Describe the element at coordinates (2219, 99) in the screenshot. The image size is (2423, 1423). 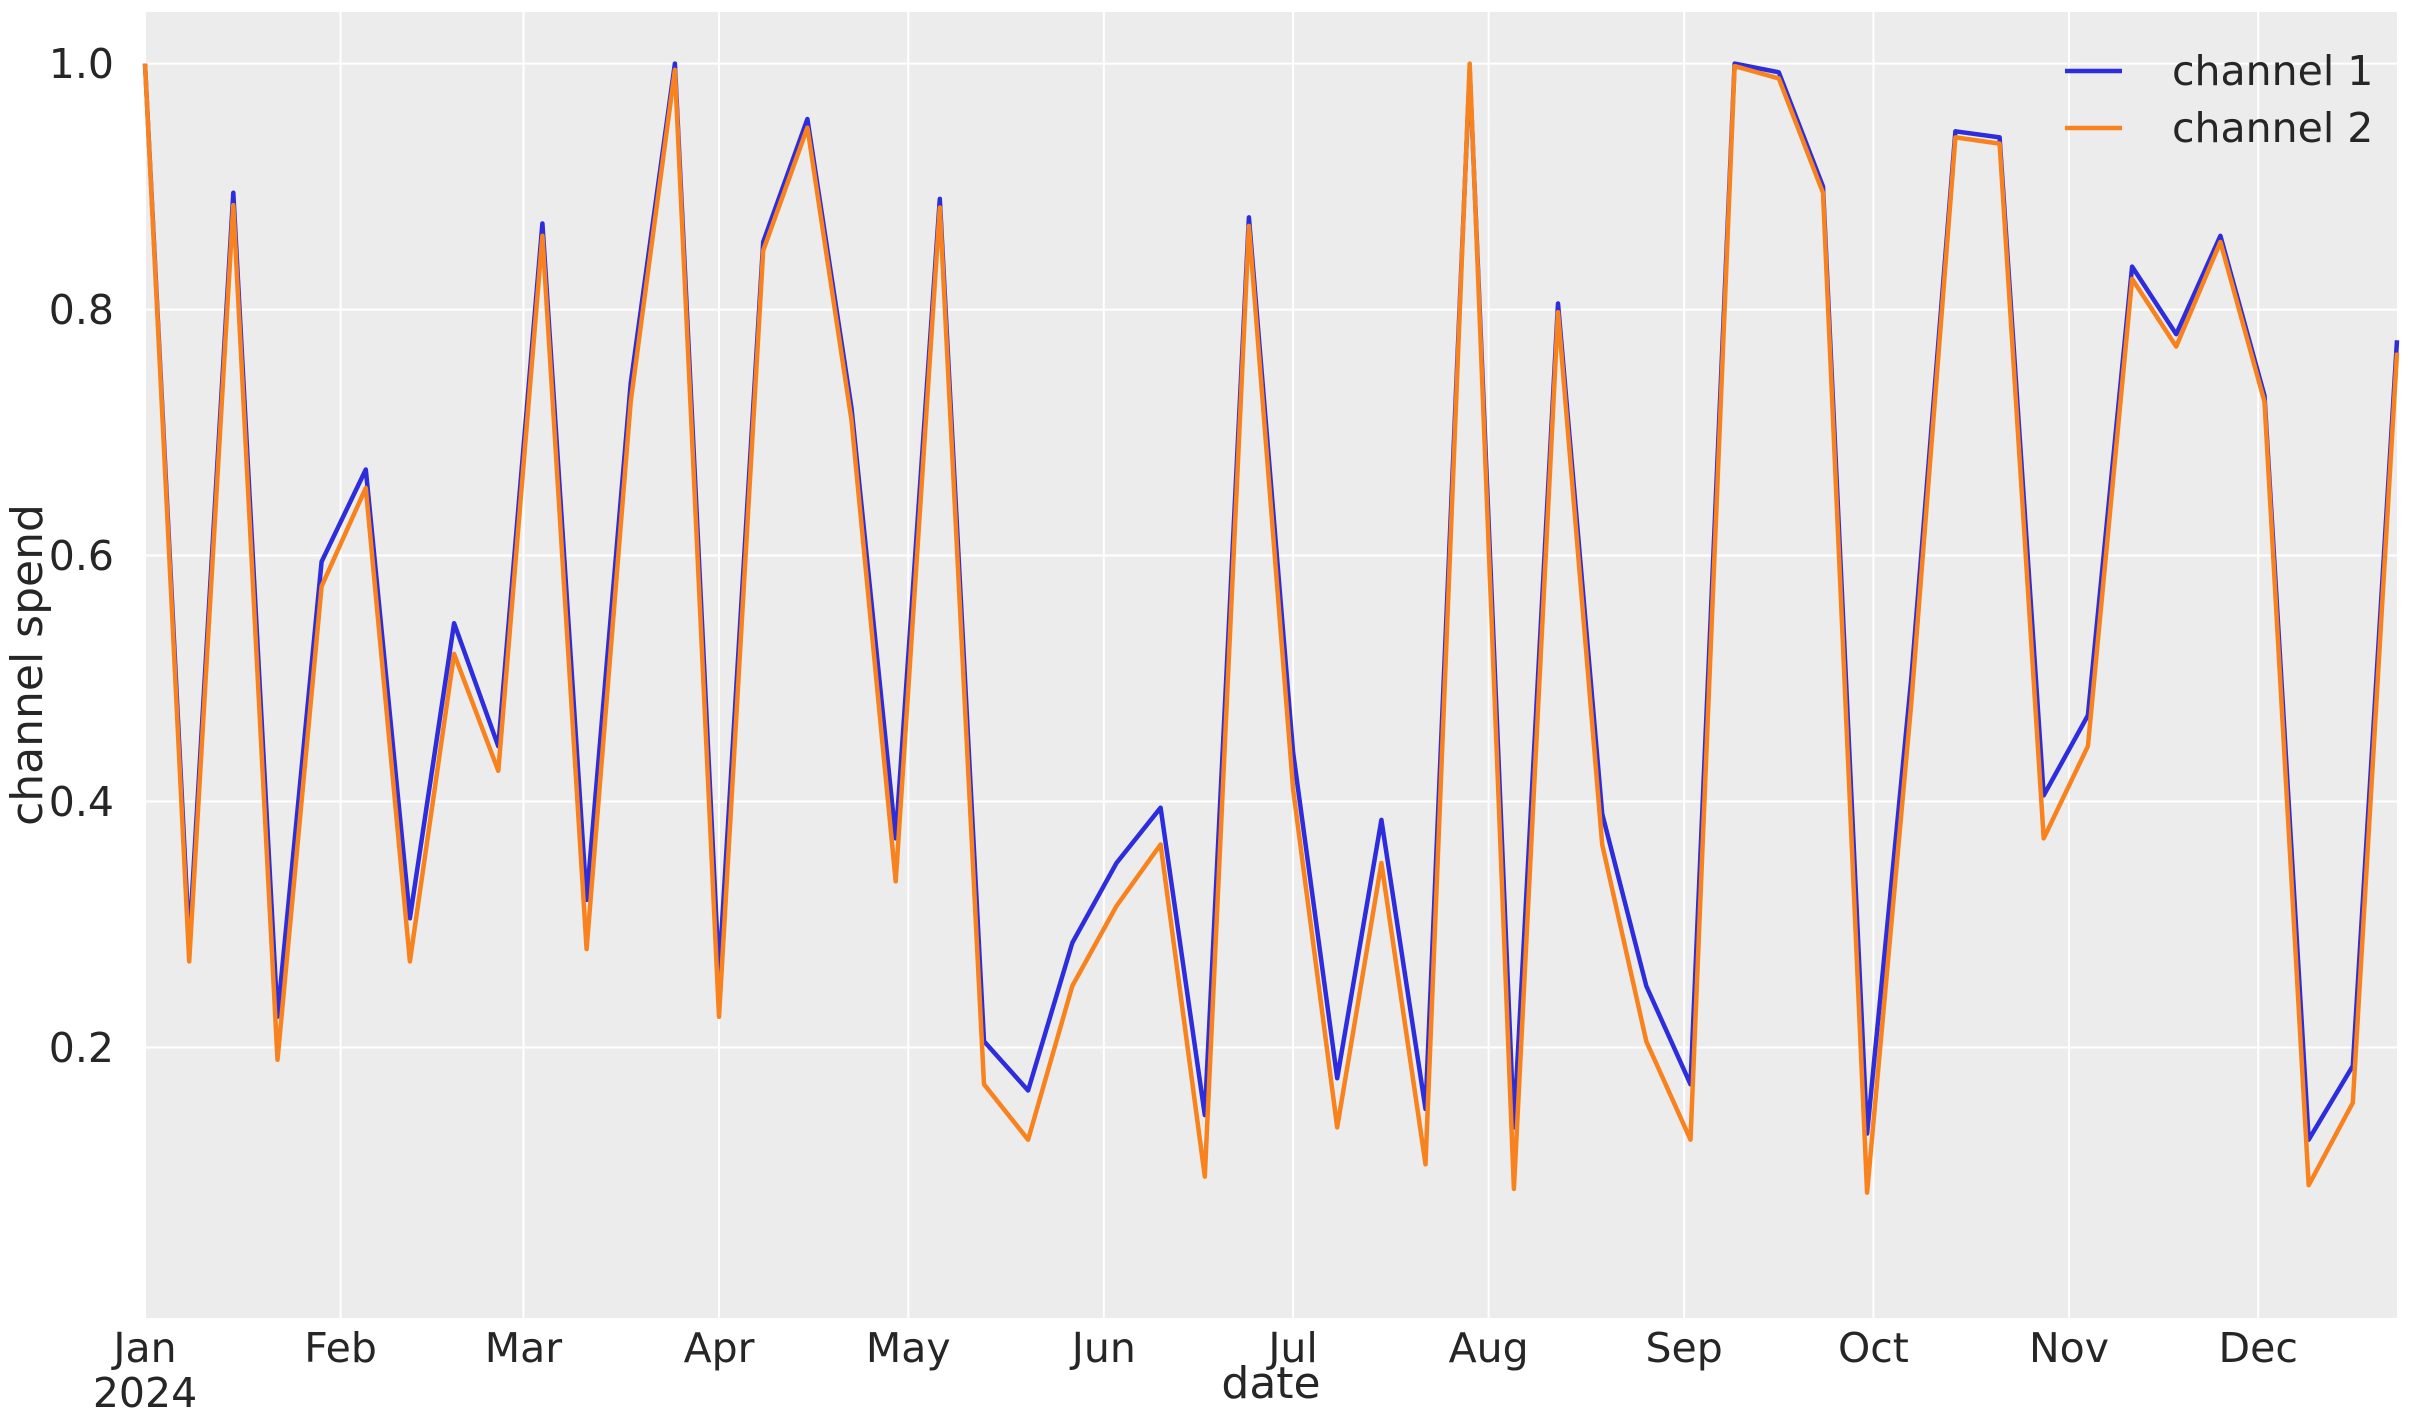
I see `legend: channel 1 channel 2` at that location.